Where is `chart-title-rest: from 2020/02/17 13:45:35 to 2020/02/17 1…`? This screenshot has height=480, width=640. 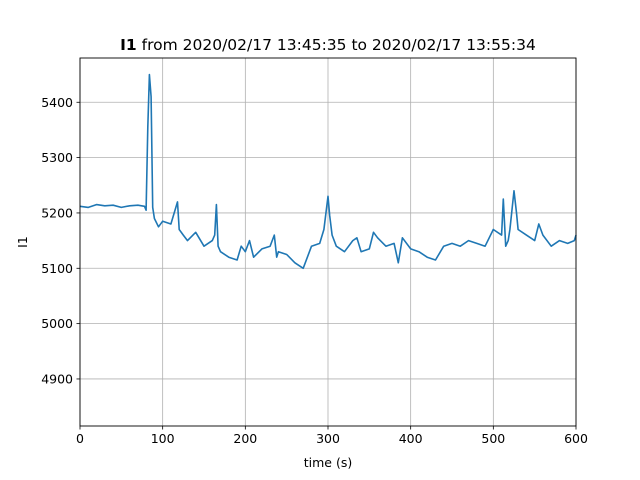
chart-title-rest: from 2020/02/17 13:45:35 to 2020/02/17 1… is located at coordinates (336, 45).